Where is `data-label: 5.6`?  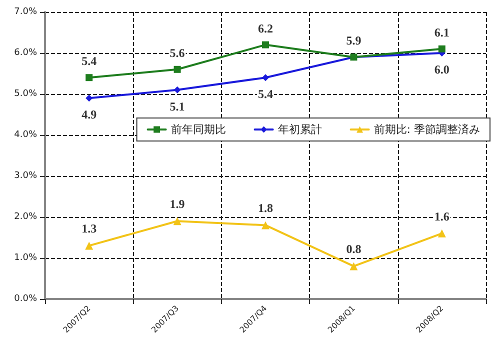 data-label: 5.6 is located at coordinates (177, 53).